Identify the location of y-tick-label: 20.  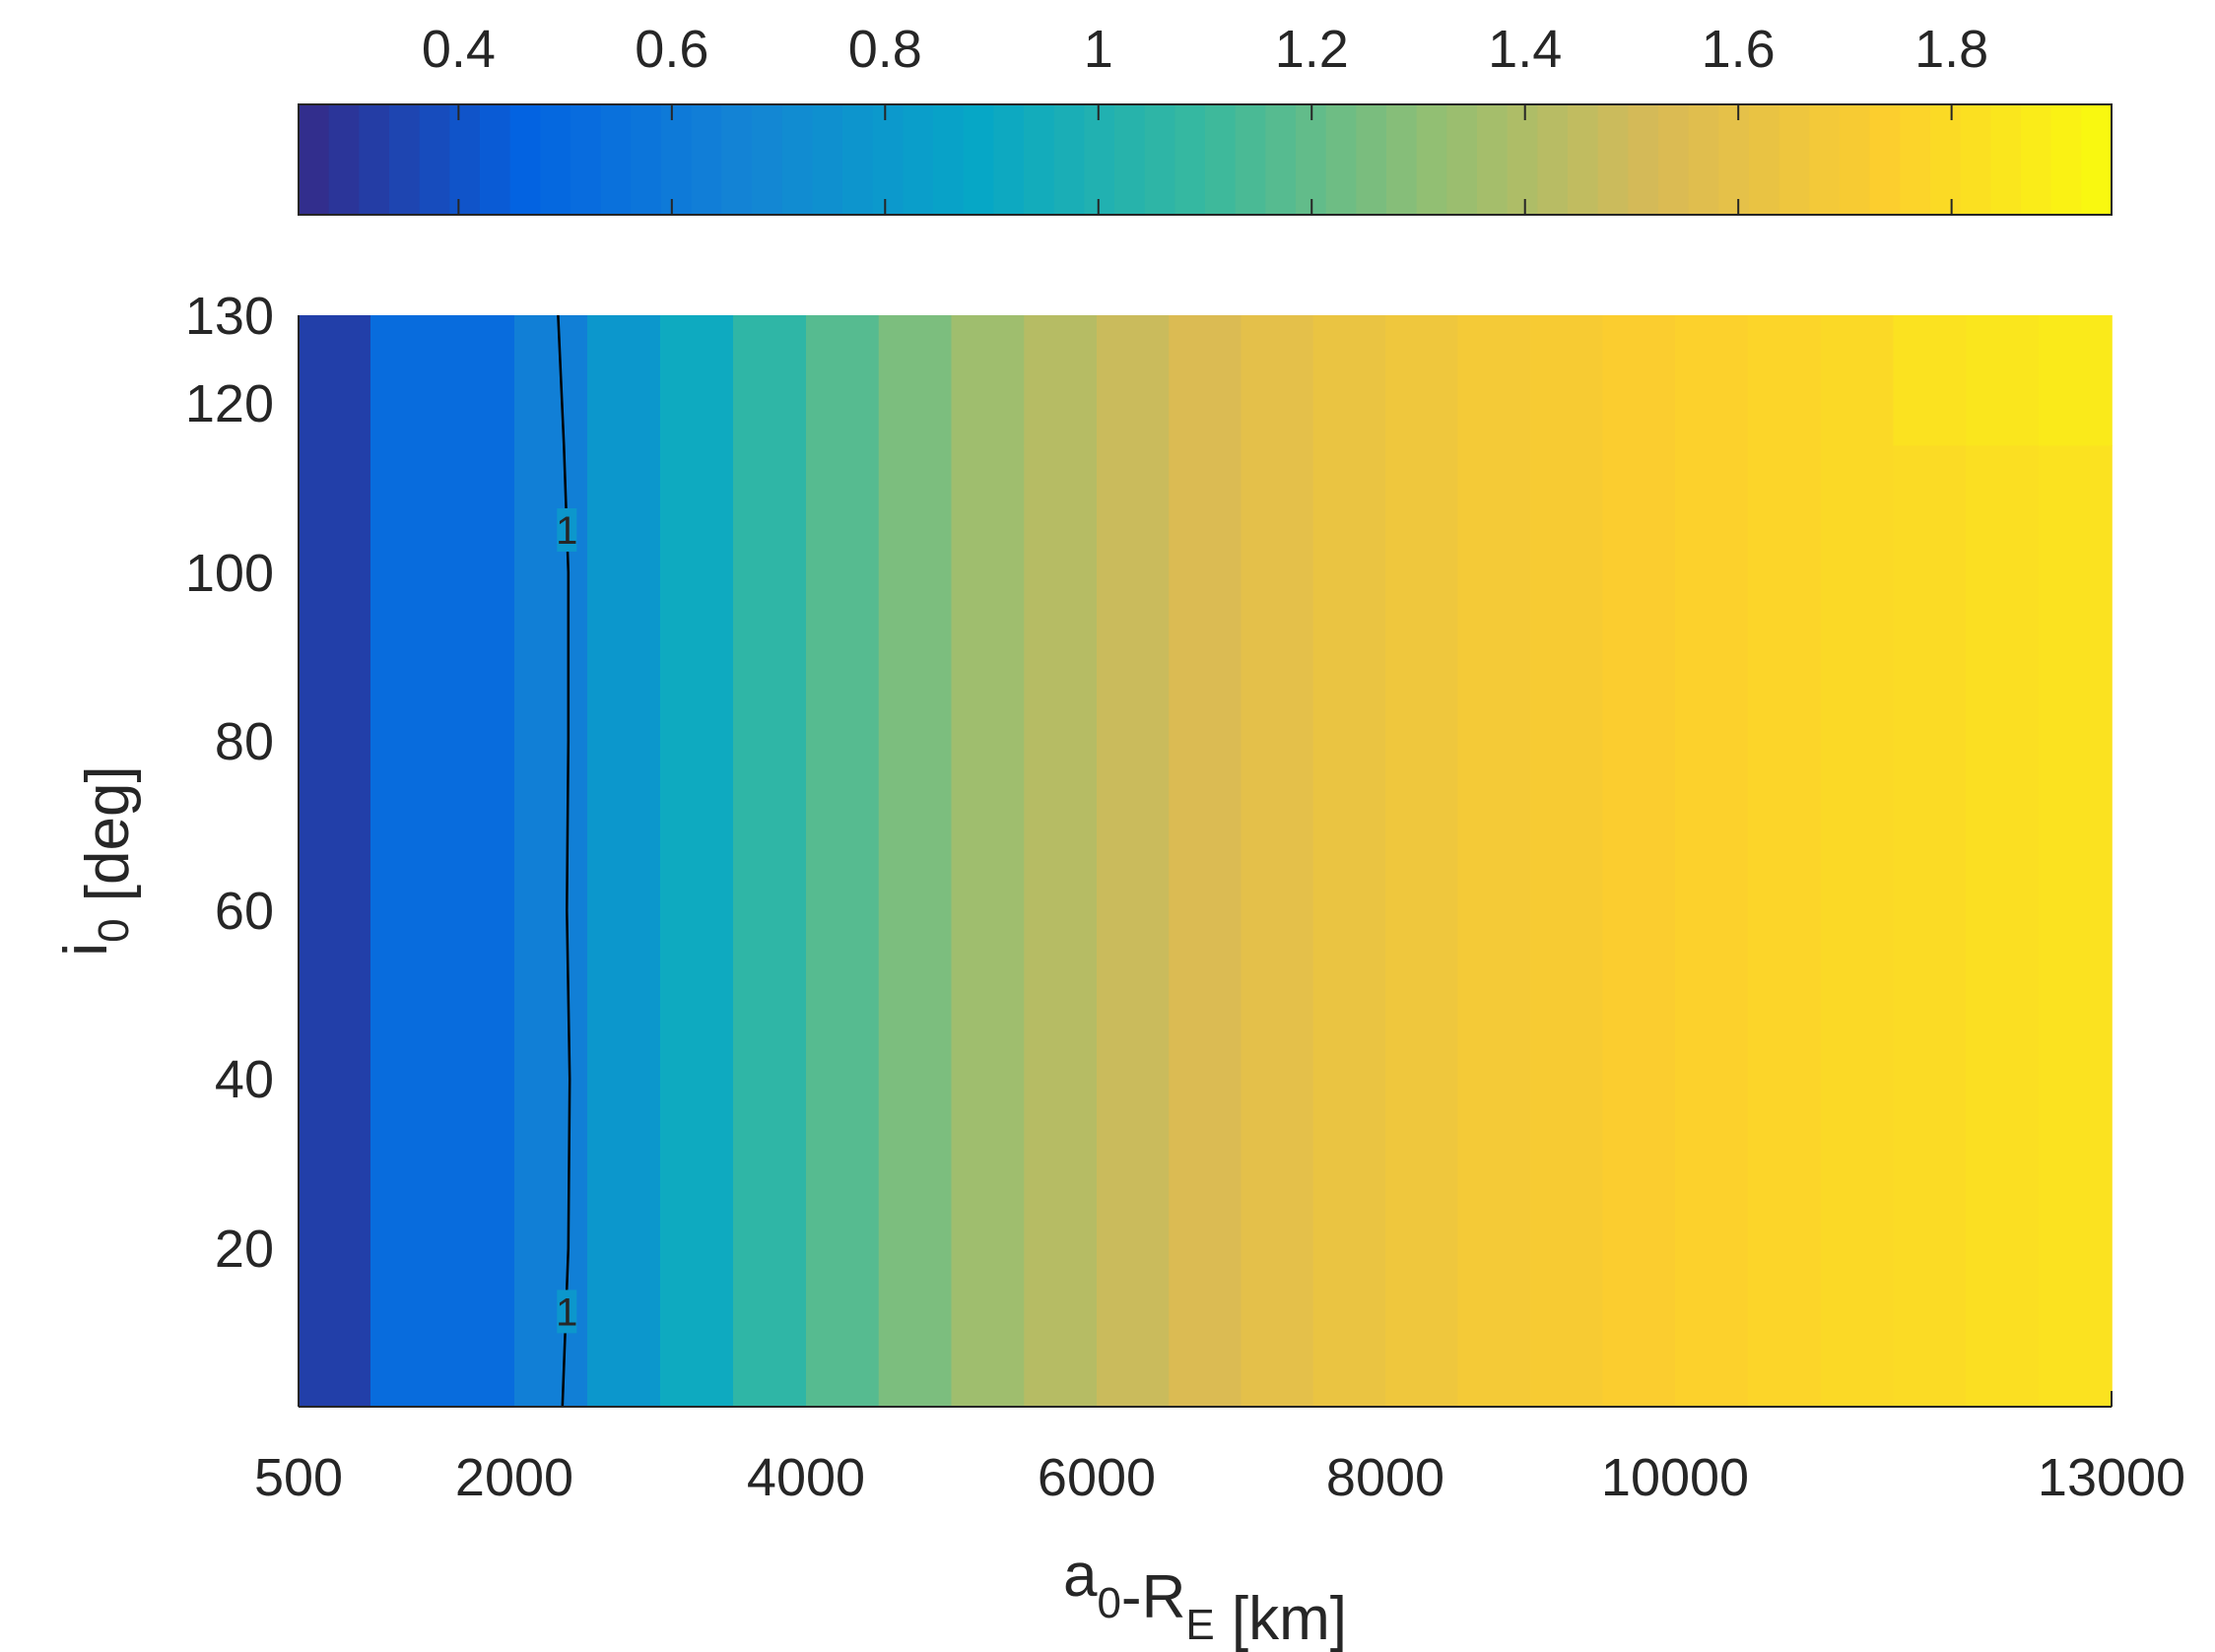
(244, 1249).